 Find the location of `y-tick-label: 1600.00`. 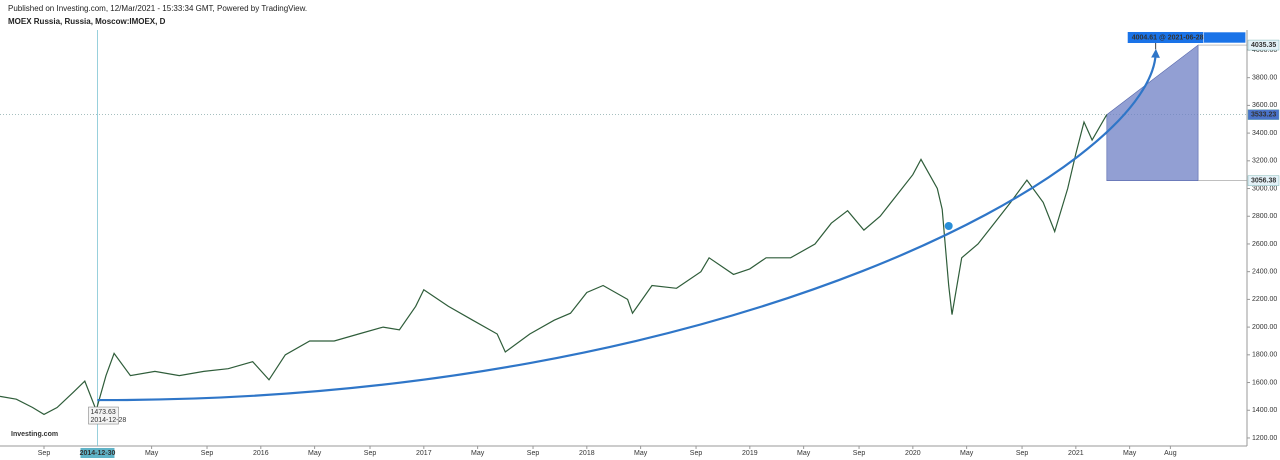

y-tick-label: 1600.00 is located at coordinates (1264, 382).